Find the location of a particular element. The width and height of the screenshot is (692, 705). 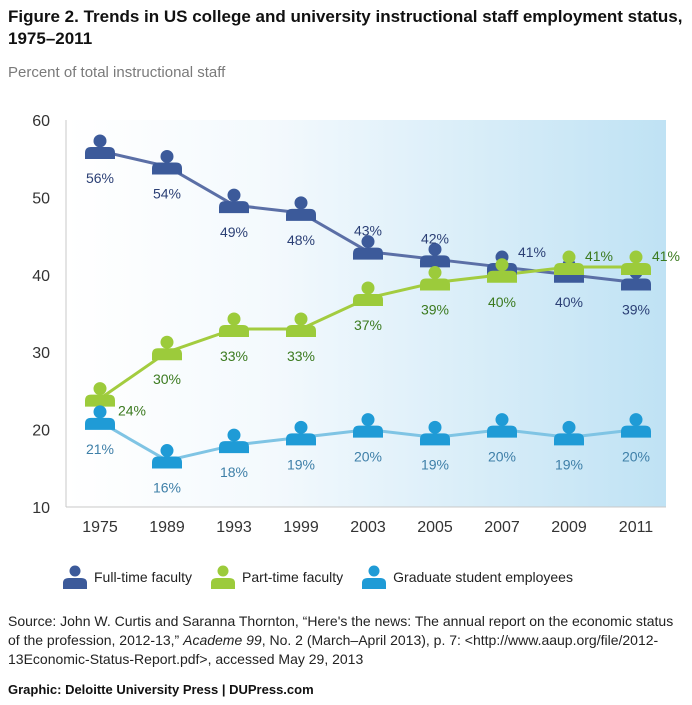

data-label: 16% is located at coordinates (167, 488).